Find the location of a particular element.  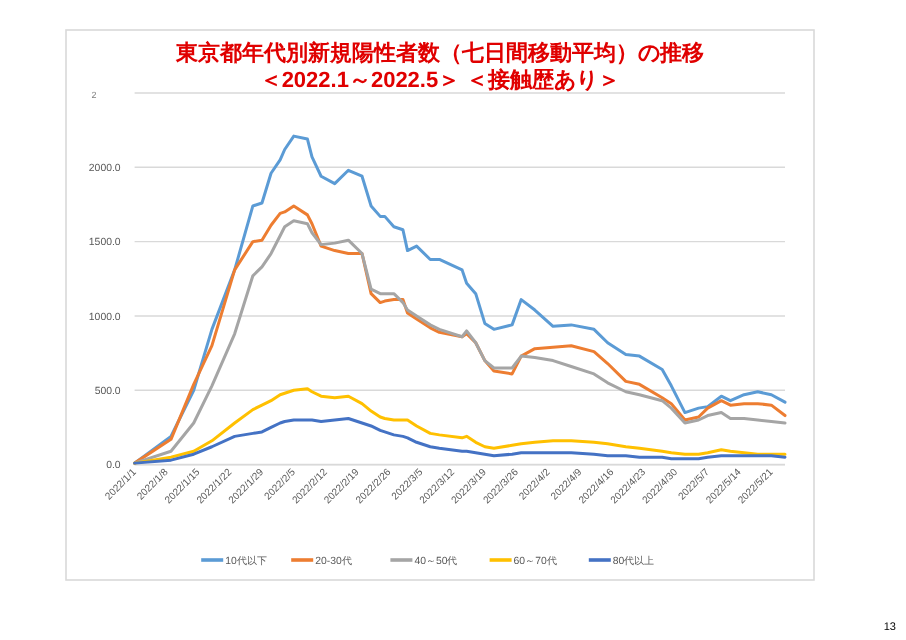

chart-title: 東京都年代別新規陽性者数（七日間移動平均）の推移 is located at coordinates (439, 53).